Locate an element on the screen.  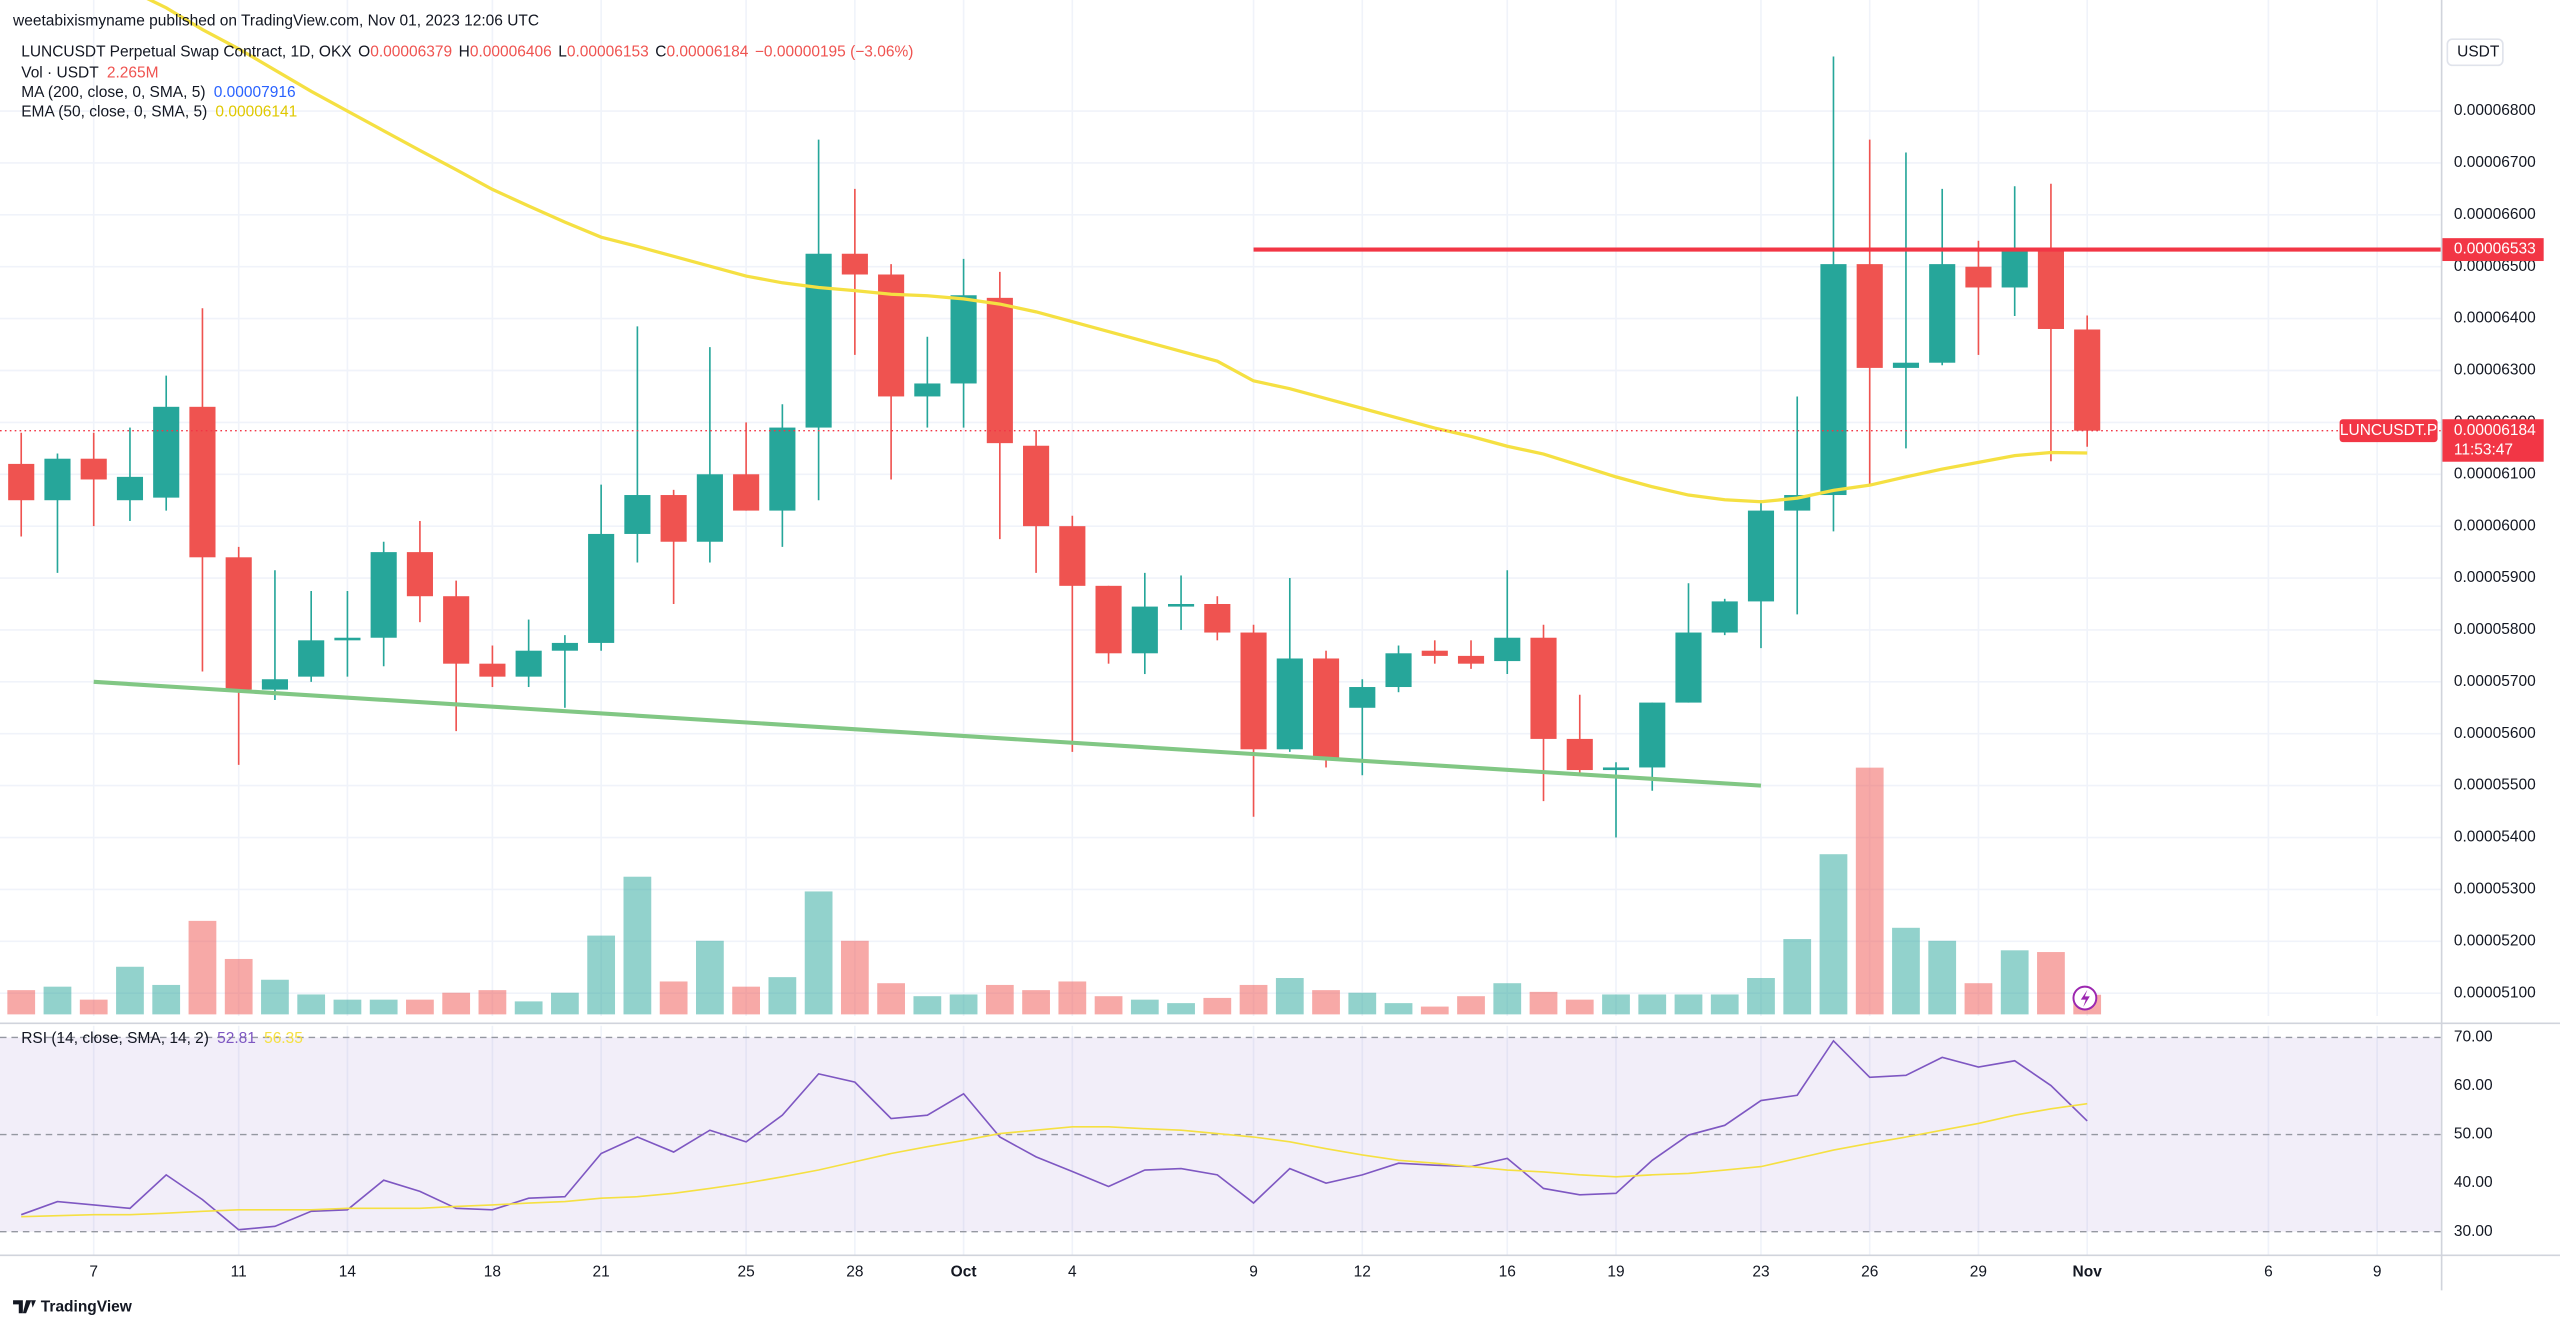
rsi-tick-label: 50.00 is located at coordinates (2473, 1134).